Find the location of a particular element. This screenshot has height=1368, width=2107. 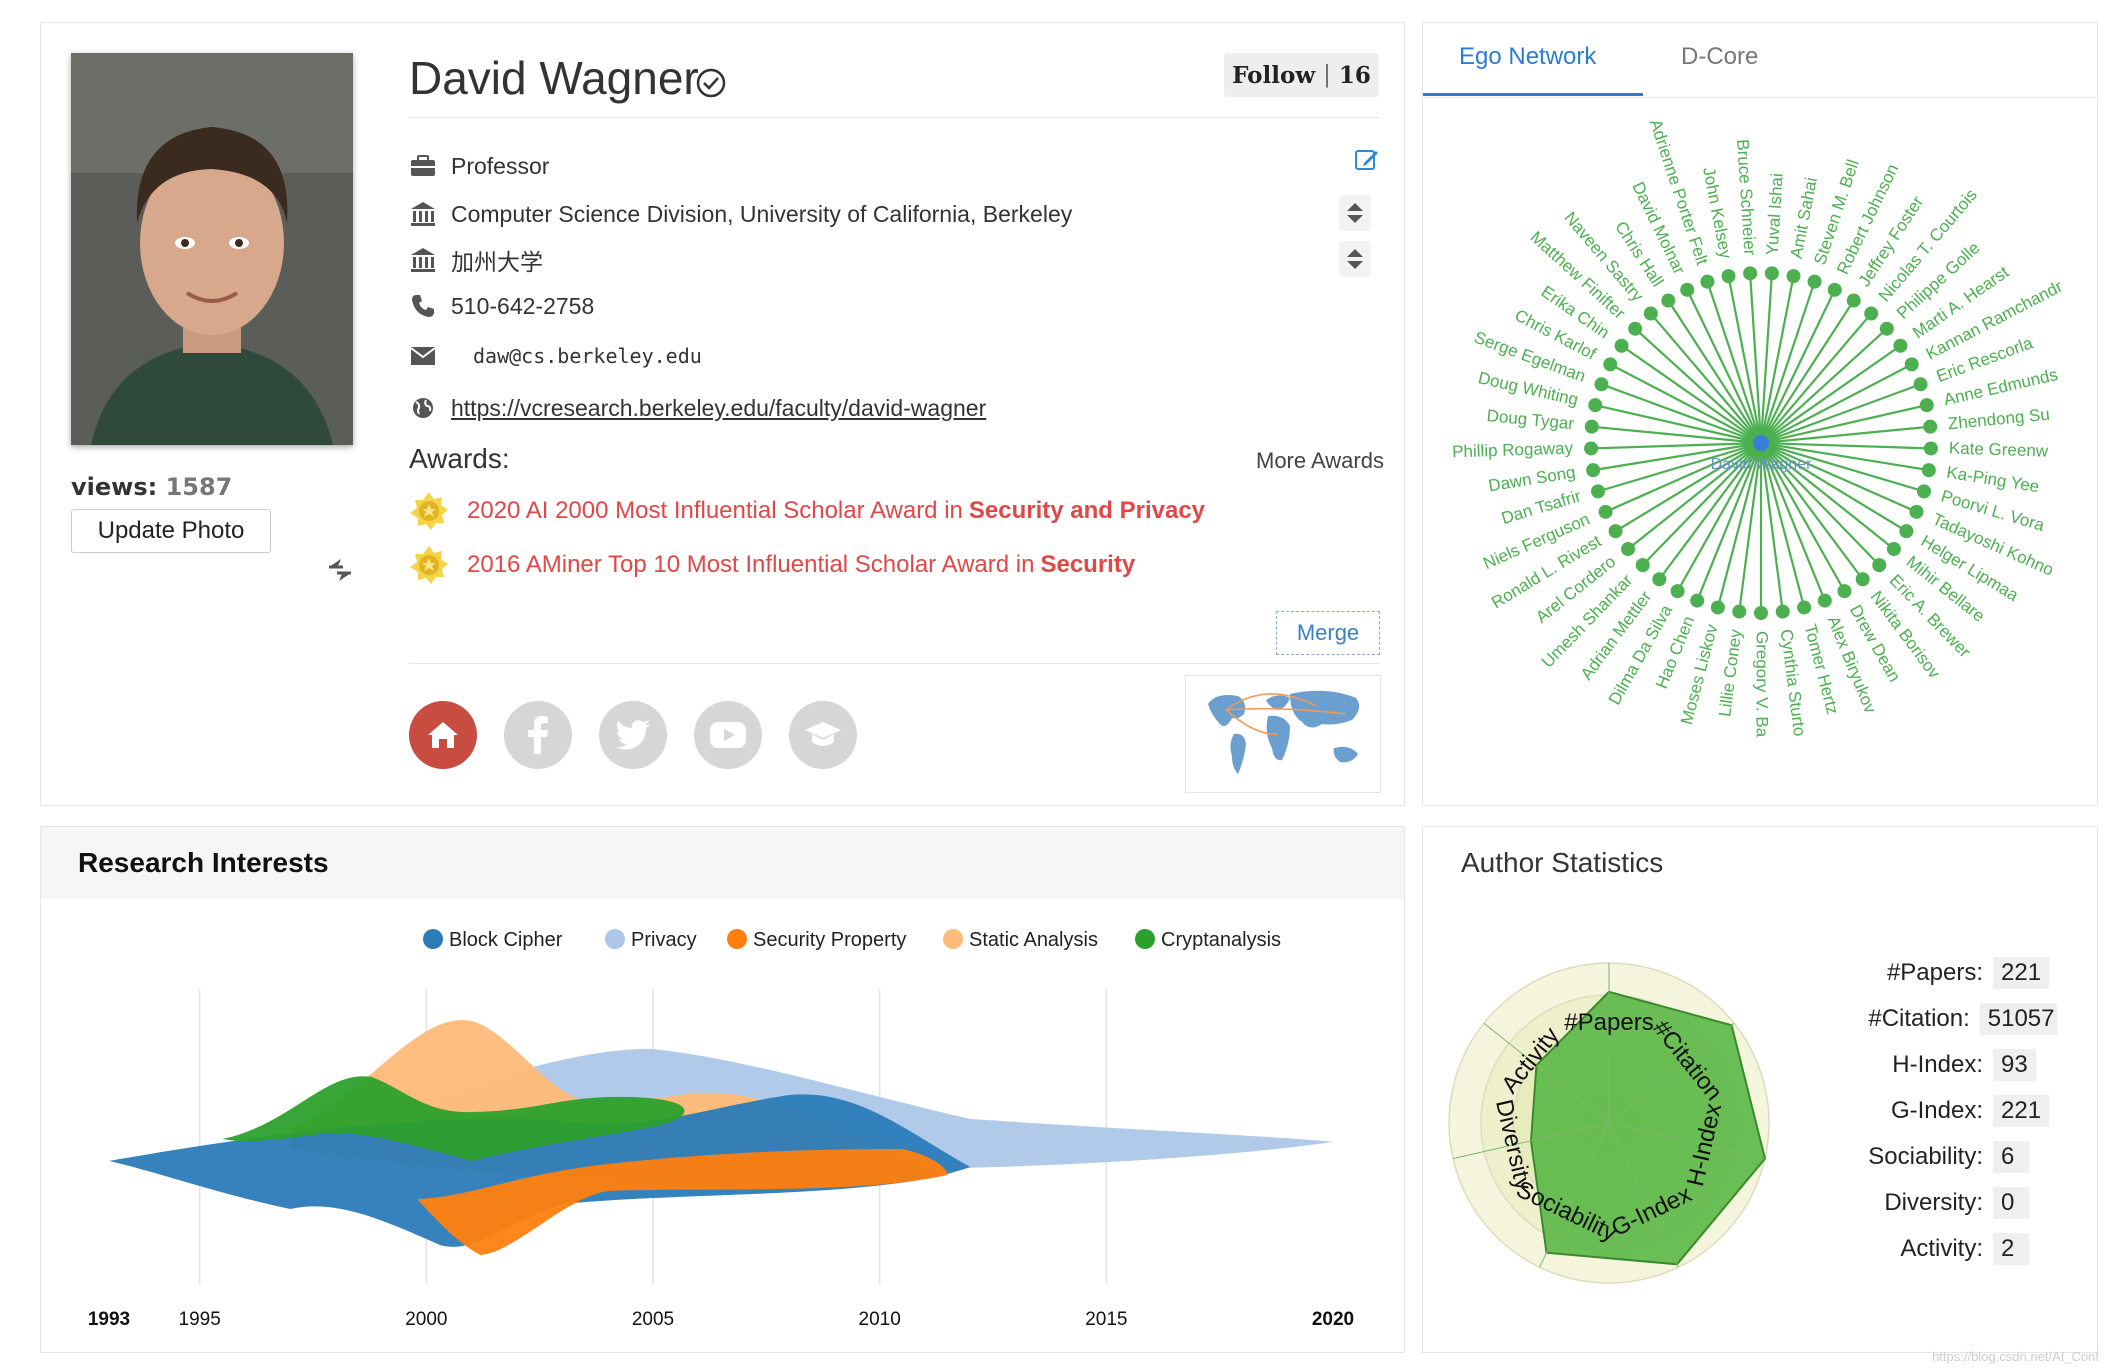

facebook-button is located at coordinates (538, 735).